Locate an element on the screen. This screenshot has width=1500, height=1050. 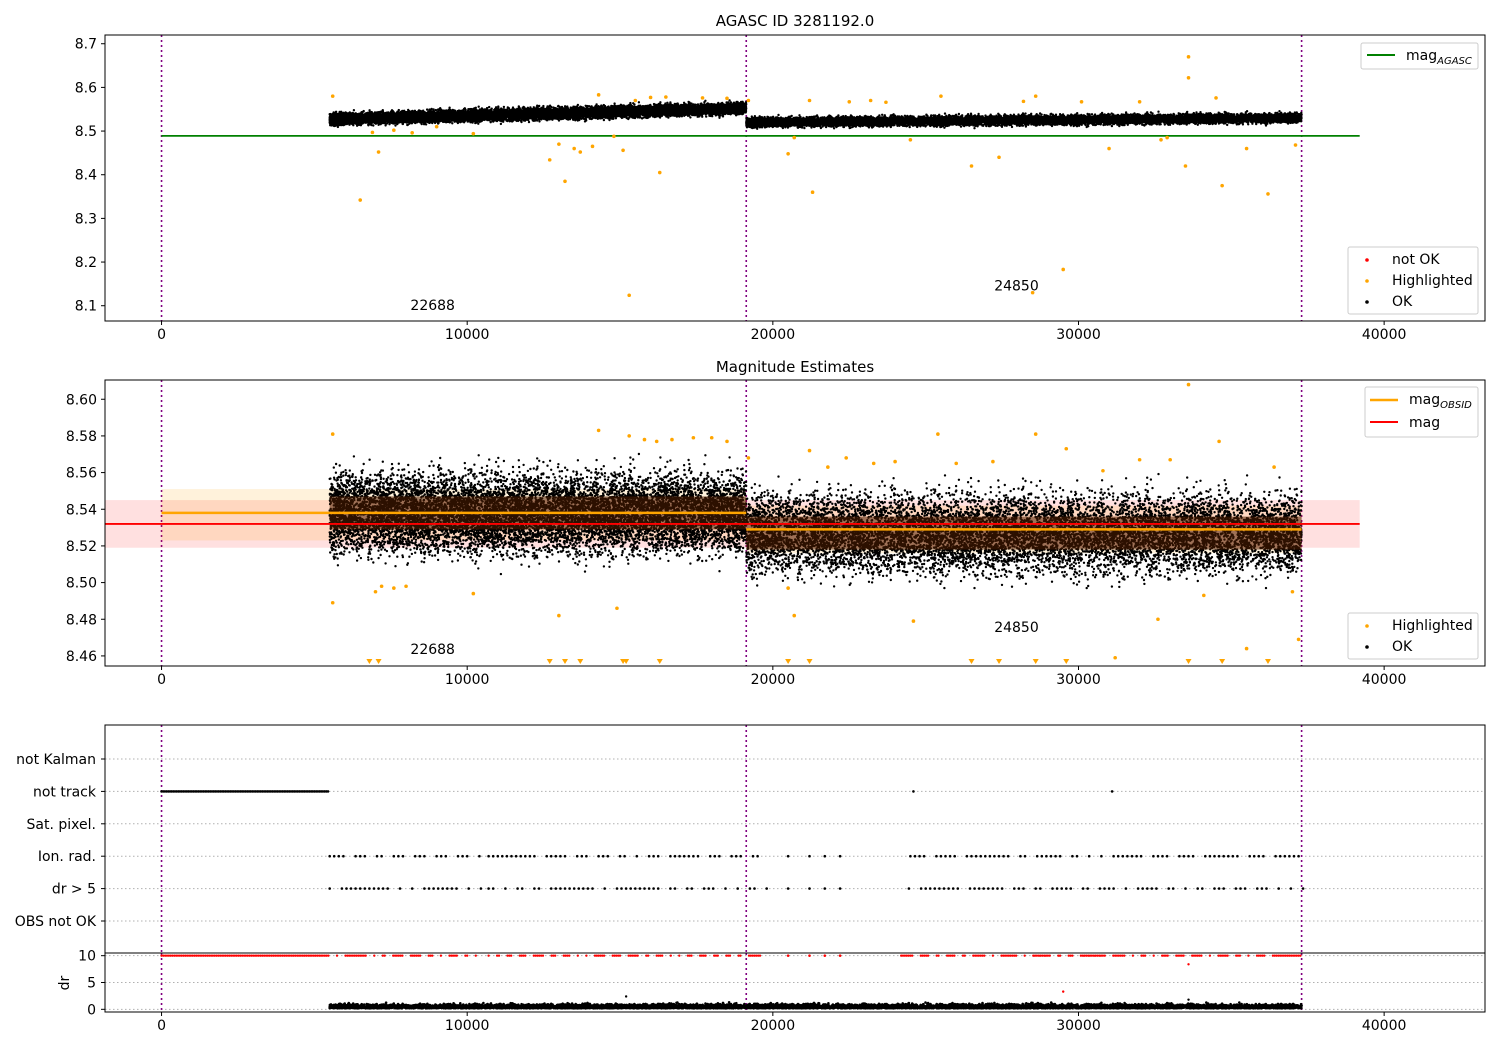
y-tick-label: 8.3 is located at coordinates (86, 219).